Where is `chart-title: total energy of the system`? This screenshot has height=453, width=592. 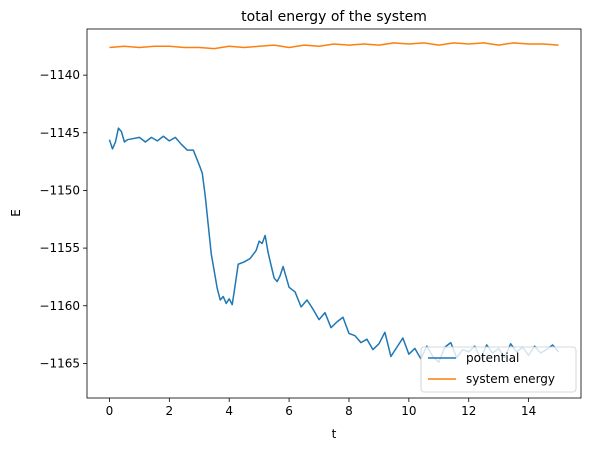 chart-title: total energy of the system is located at coordinates (334, 17).